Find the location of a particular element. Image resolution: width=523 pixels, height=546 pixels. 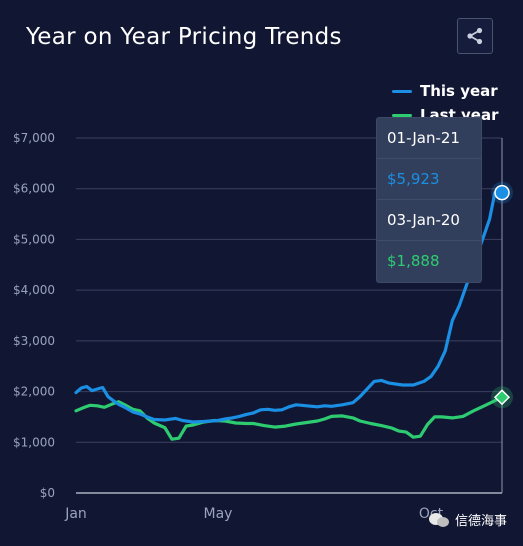

tooltip-value-last-year: $1,888 is located at coordinates (413, 261).